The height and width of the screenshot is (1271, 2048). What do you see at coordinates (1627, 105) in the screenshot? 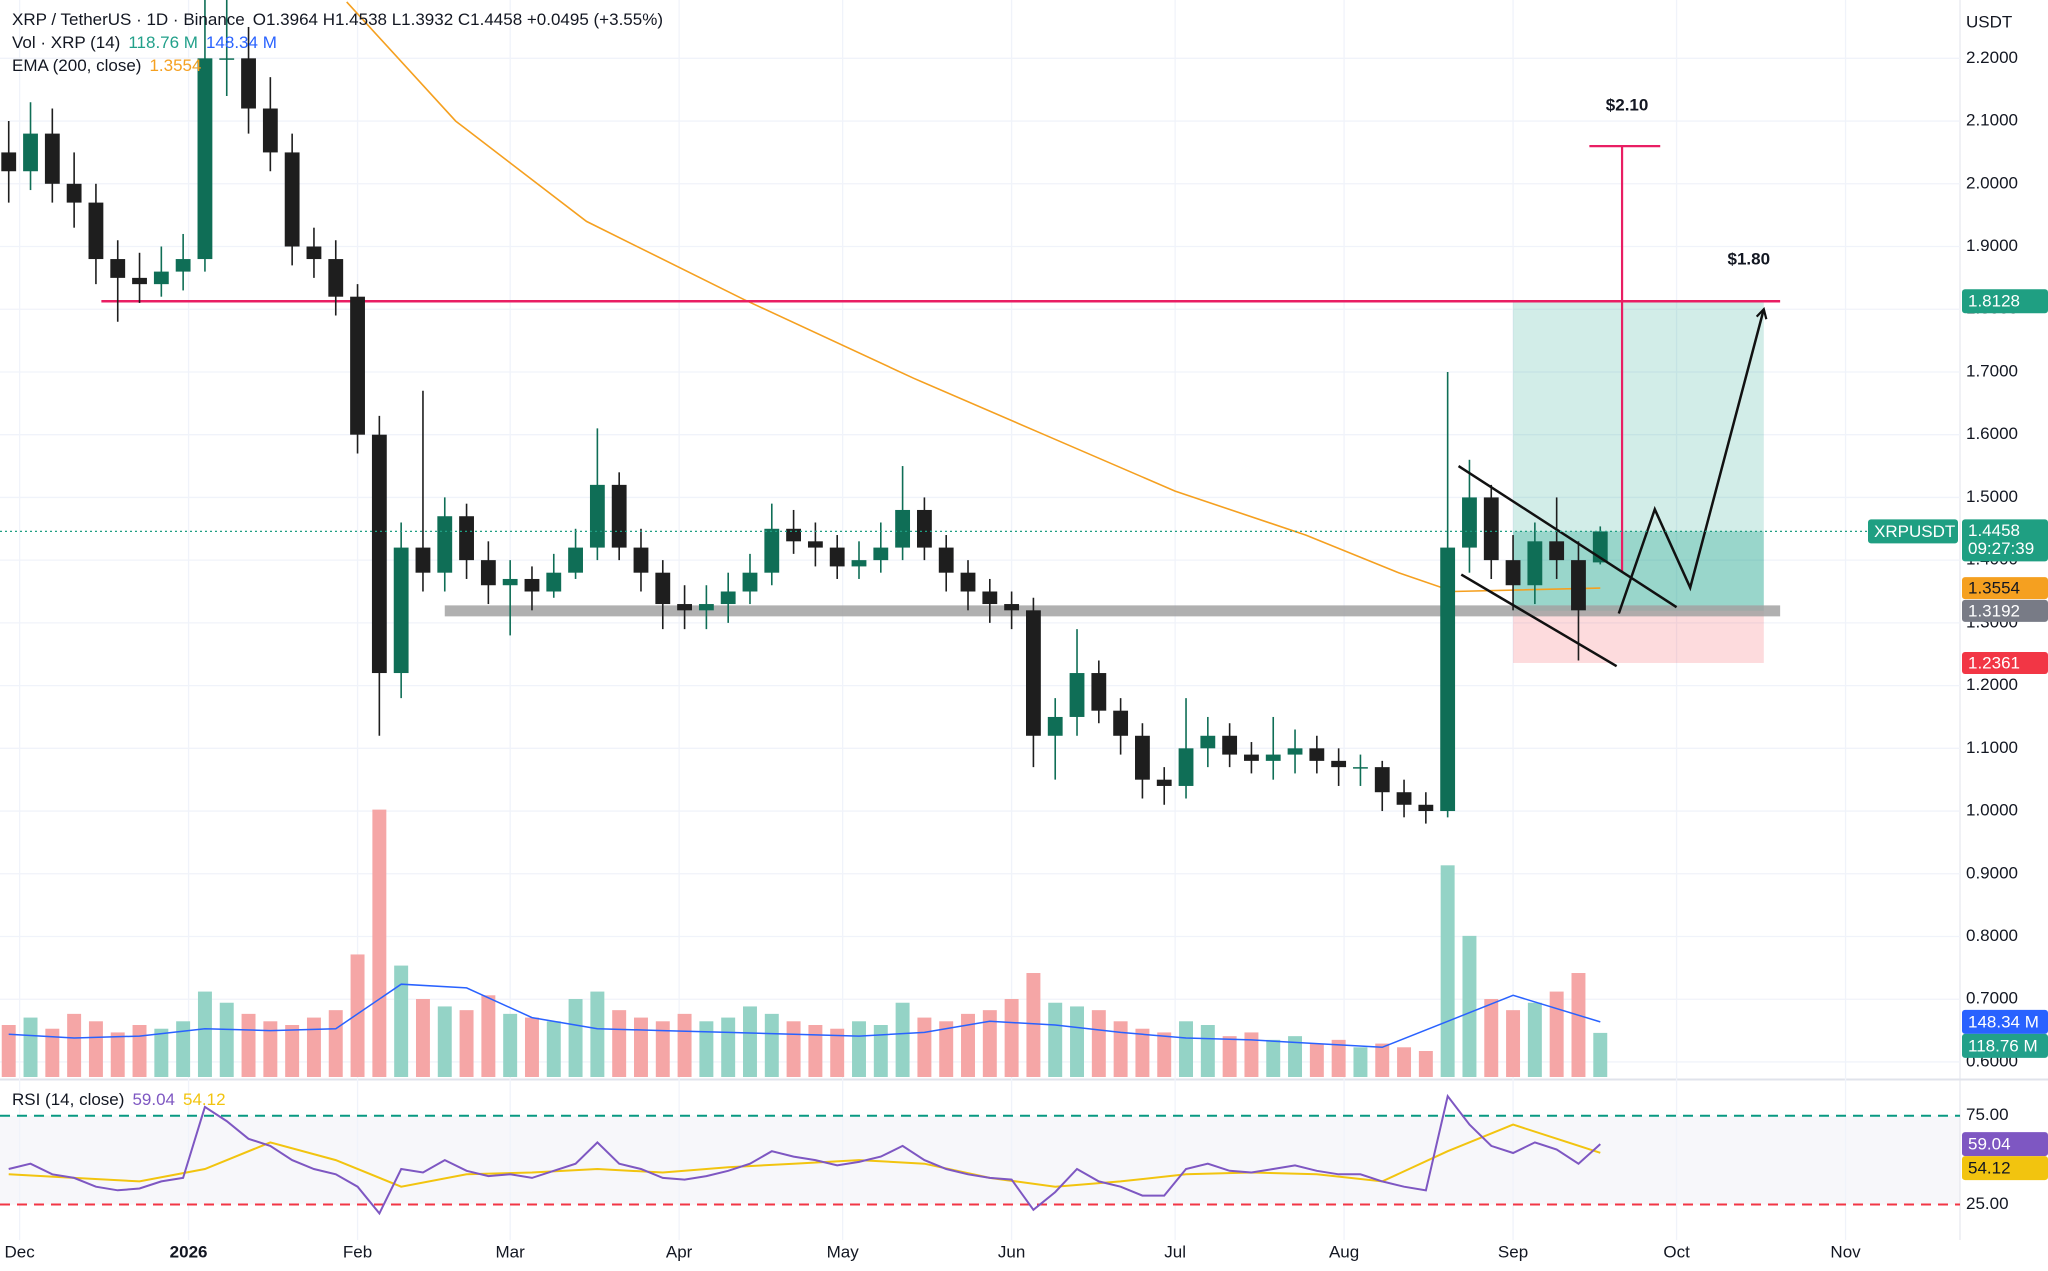
I see `target-projection-label: $2.10` at bounding box center [1627, 105].